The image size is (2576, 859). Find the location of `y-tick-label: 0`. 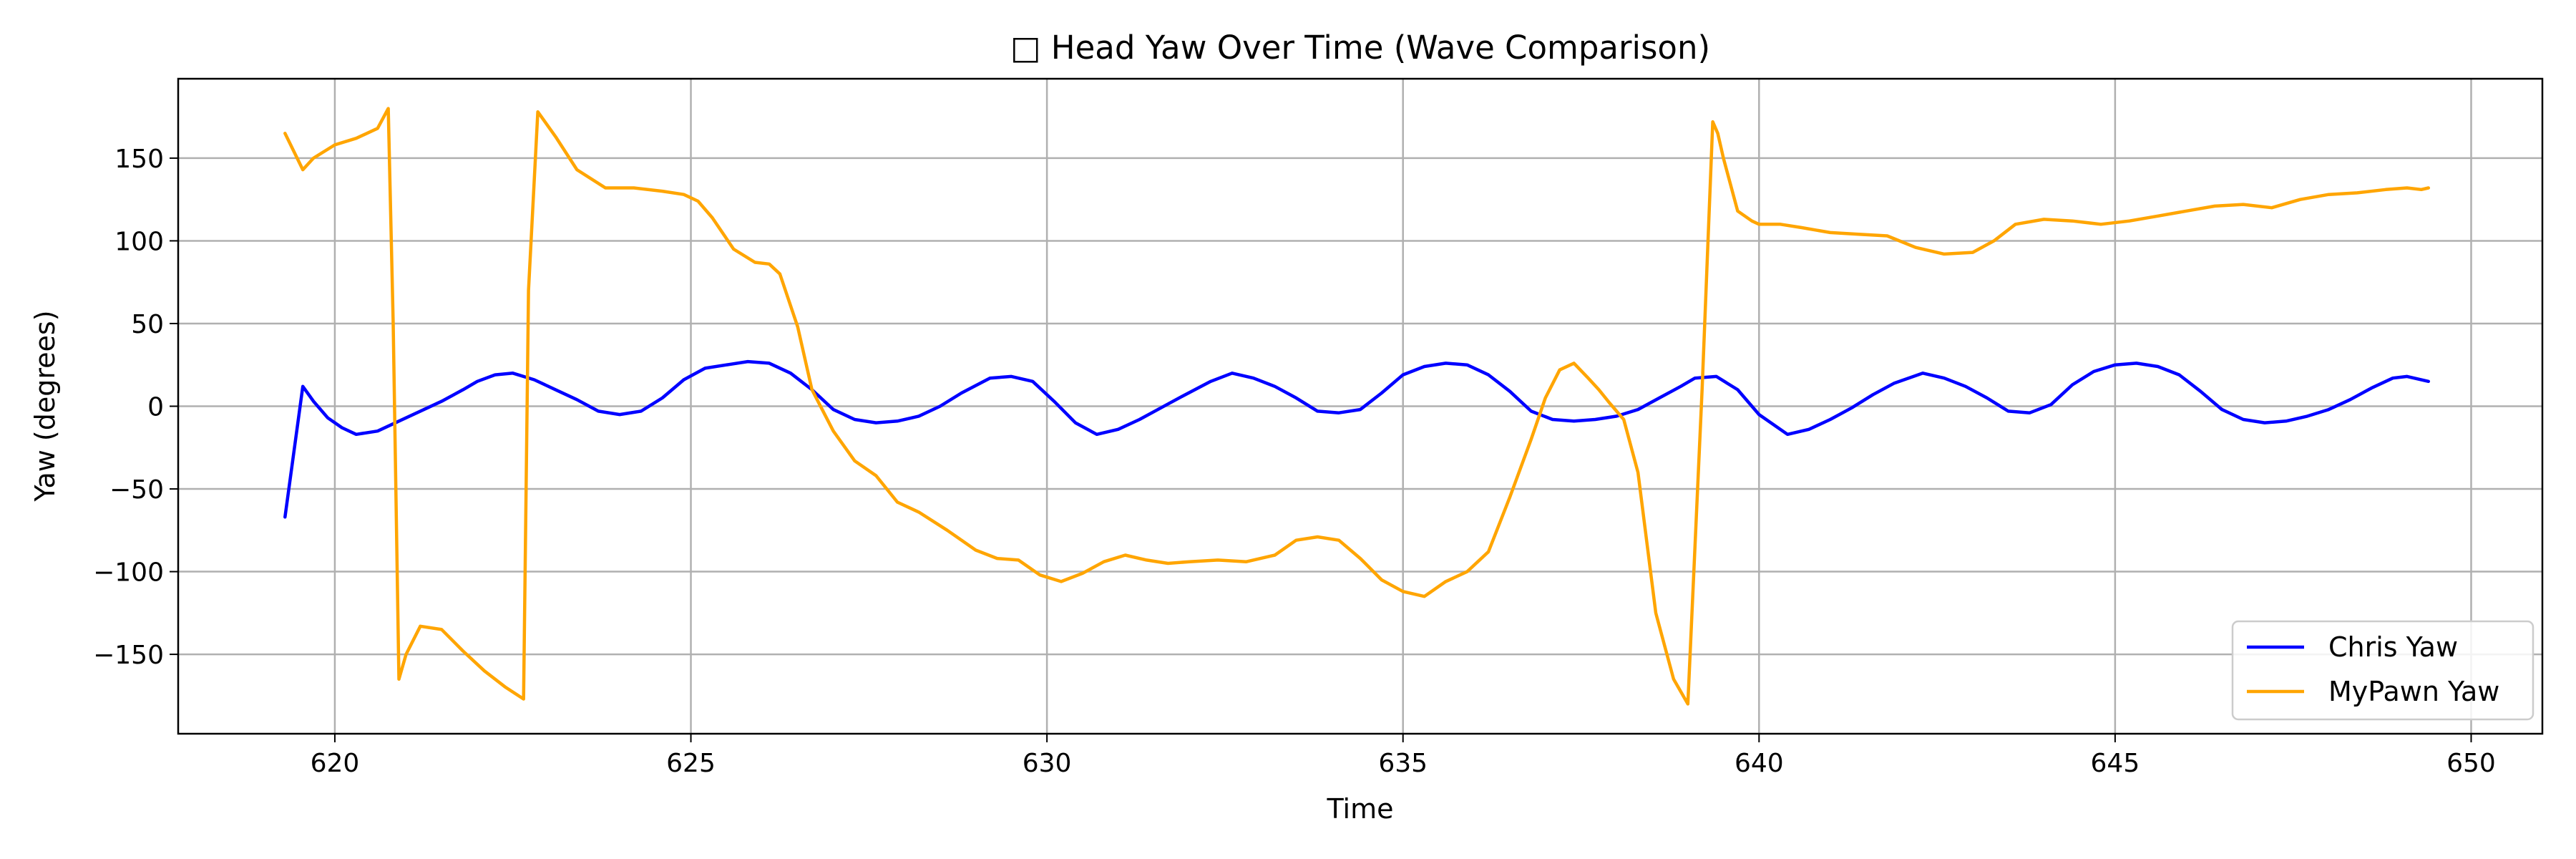

y-tick-label: 0 is located at coordinates (155, 407).